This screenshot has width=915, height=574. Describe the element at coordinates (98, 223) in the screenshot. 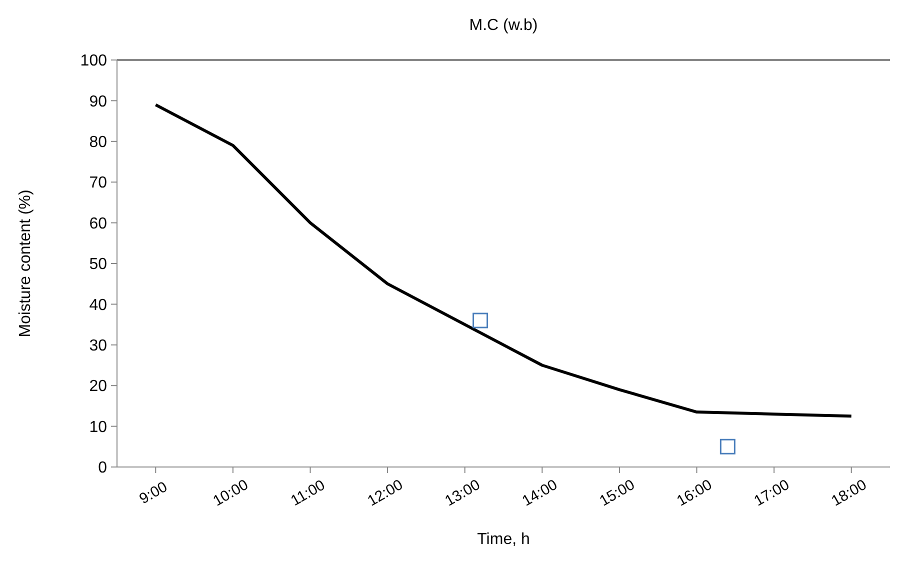

I see `y-tick-label: 60` at that location.